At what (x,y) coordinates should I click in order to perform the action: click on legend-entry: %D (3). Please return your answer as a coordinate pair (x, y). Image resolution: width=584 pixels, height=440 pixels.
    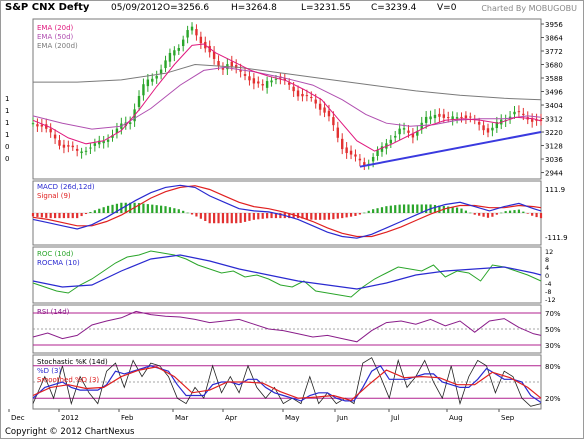
    Looking at the image, I should click on (49, 371).